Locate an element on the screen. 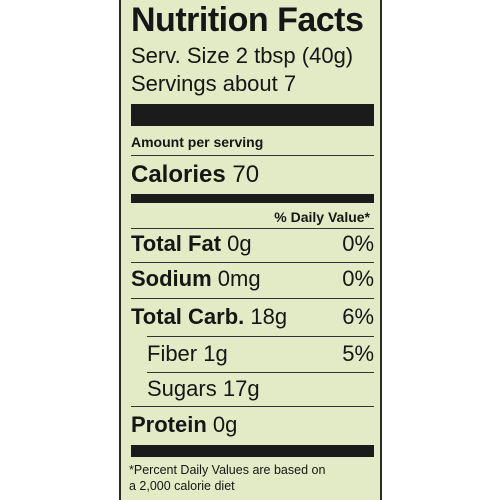  nutrient-row-total-carb: Total Carb. 18g 6% is located at coordinates (252, 317).